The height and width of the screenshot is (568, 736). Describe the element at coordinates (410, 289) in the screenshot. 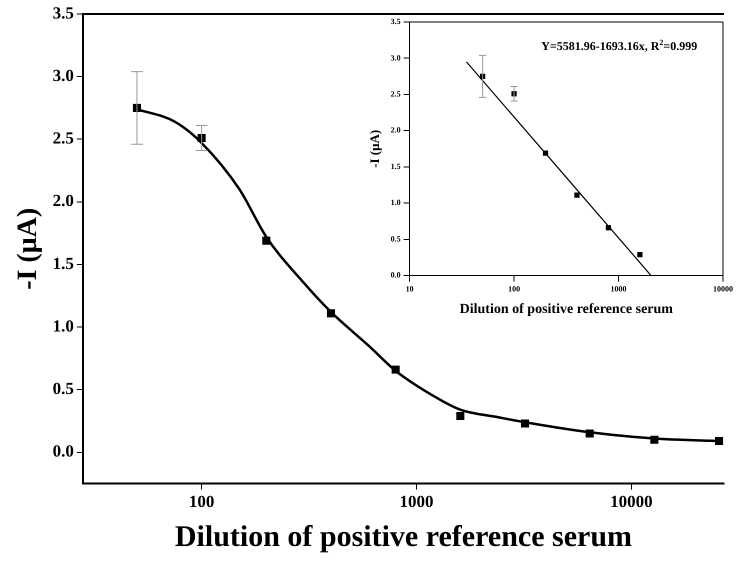

I see `x-tick-label: 10` at that location.